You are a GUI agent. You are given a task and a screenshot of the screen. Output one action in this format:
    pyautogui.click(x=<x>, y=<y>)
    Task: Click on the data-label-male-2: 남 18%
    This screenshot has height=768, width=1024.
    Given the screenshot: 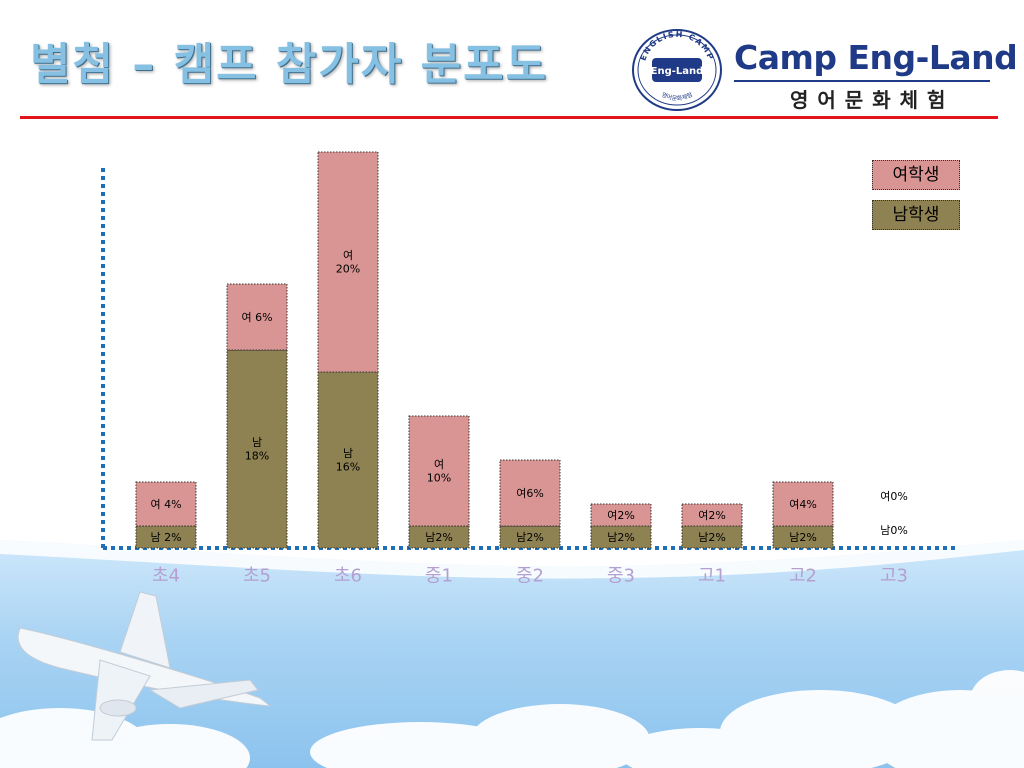 What is the action you would take?
    pyautogui.click(x=257, y=449)
    